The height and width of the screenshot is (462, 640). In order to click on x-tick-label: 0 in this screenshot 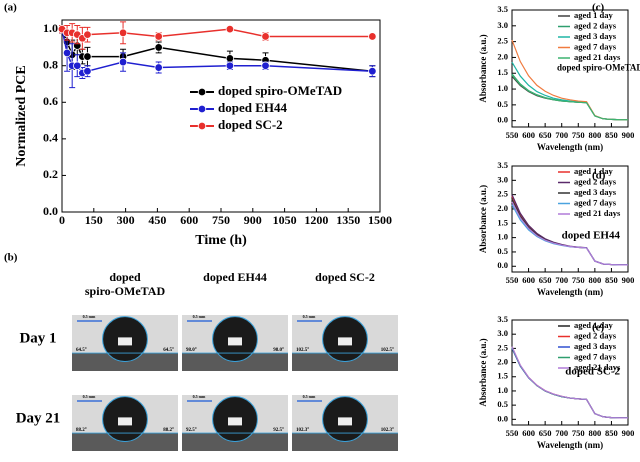, I will do `click(62, 220)`.